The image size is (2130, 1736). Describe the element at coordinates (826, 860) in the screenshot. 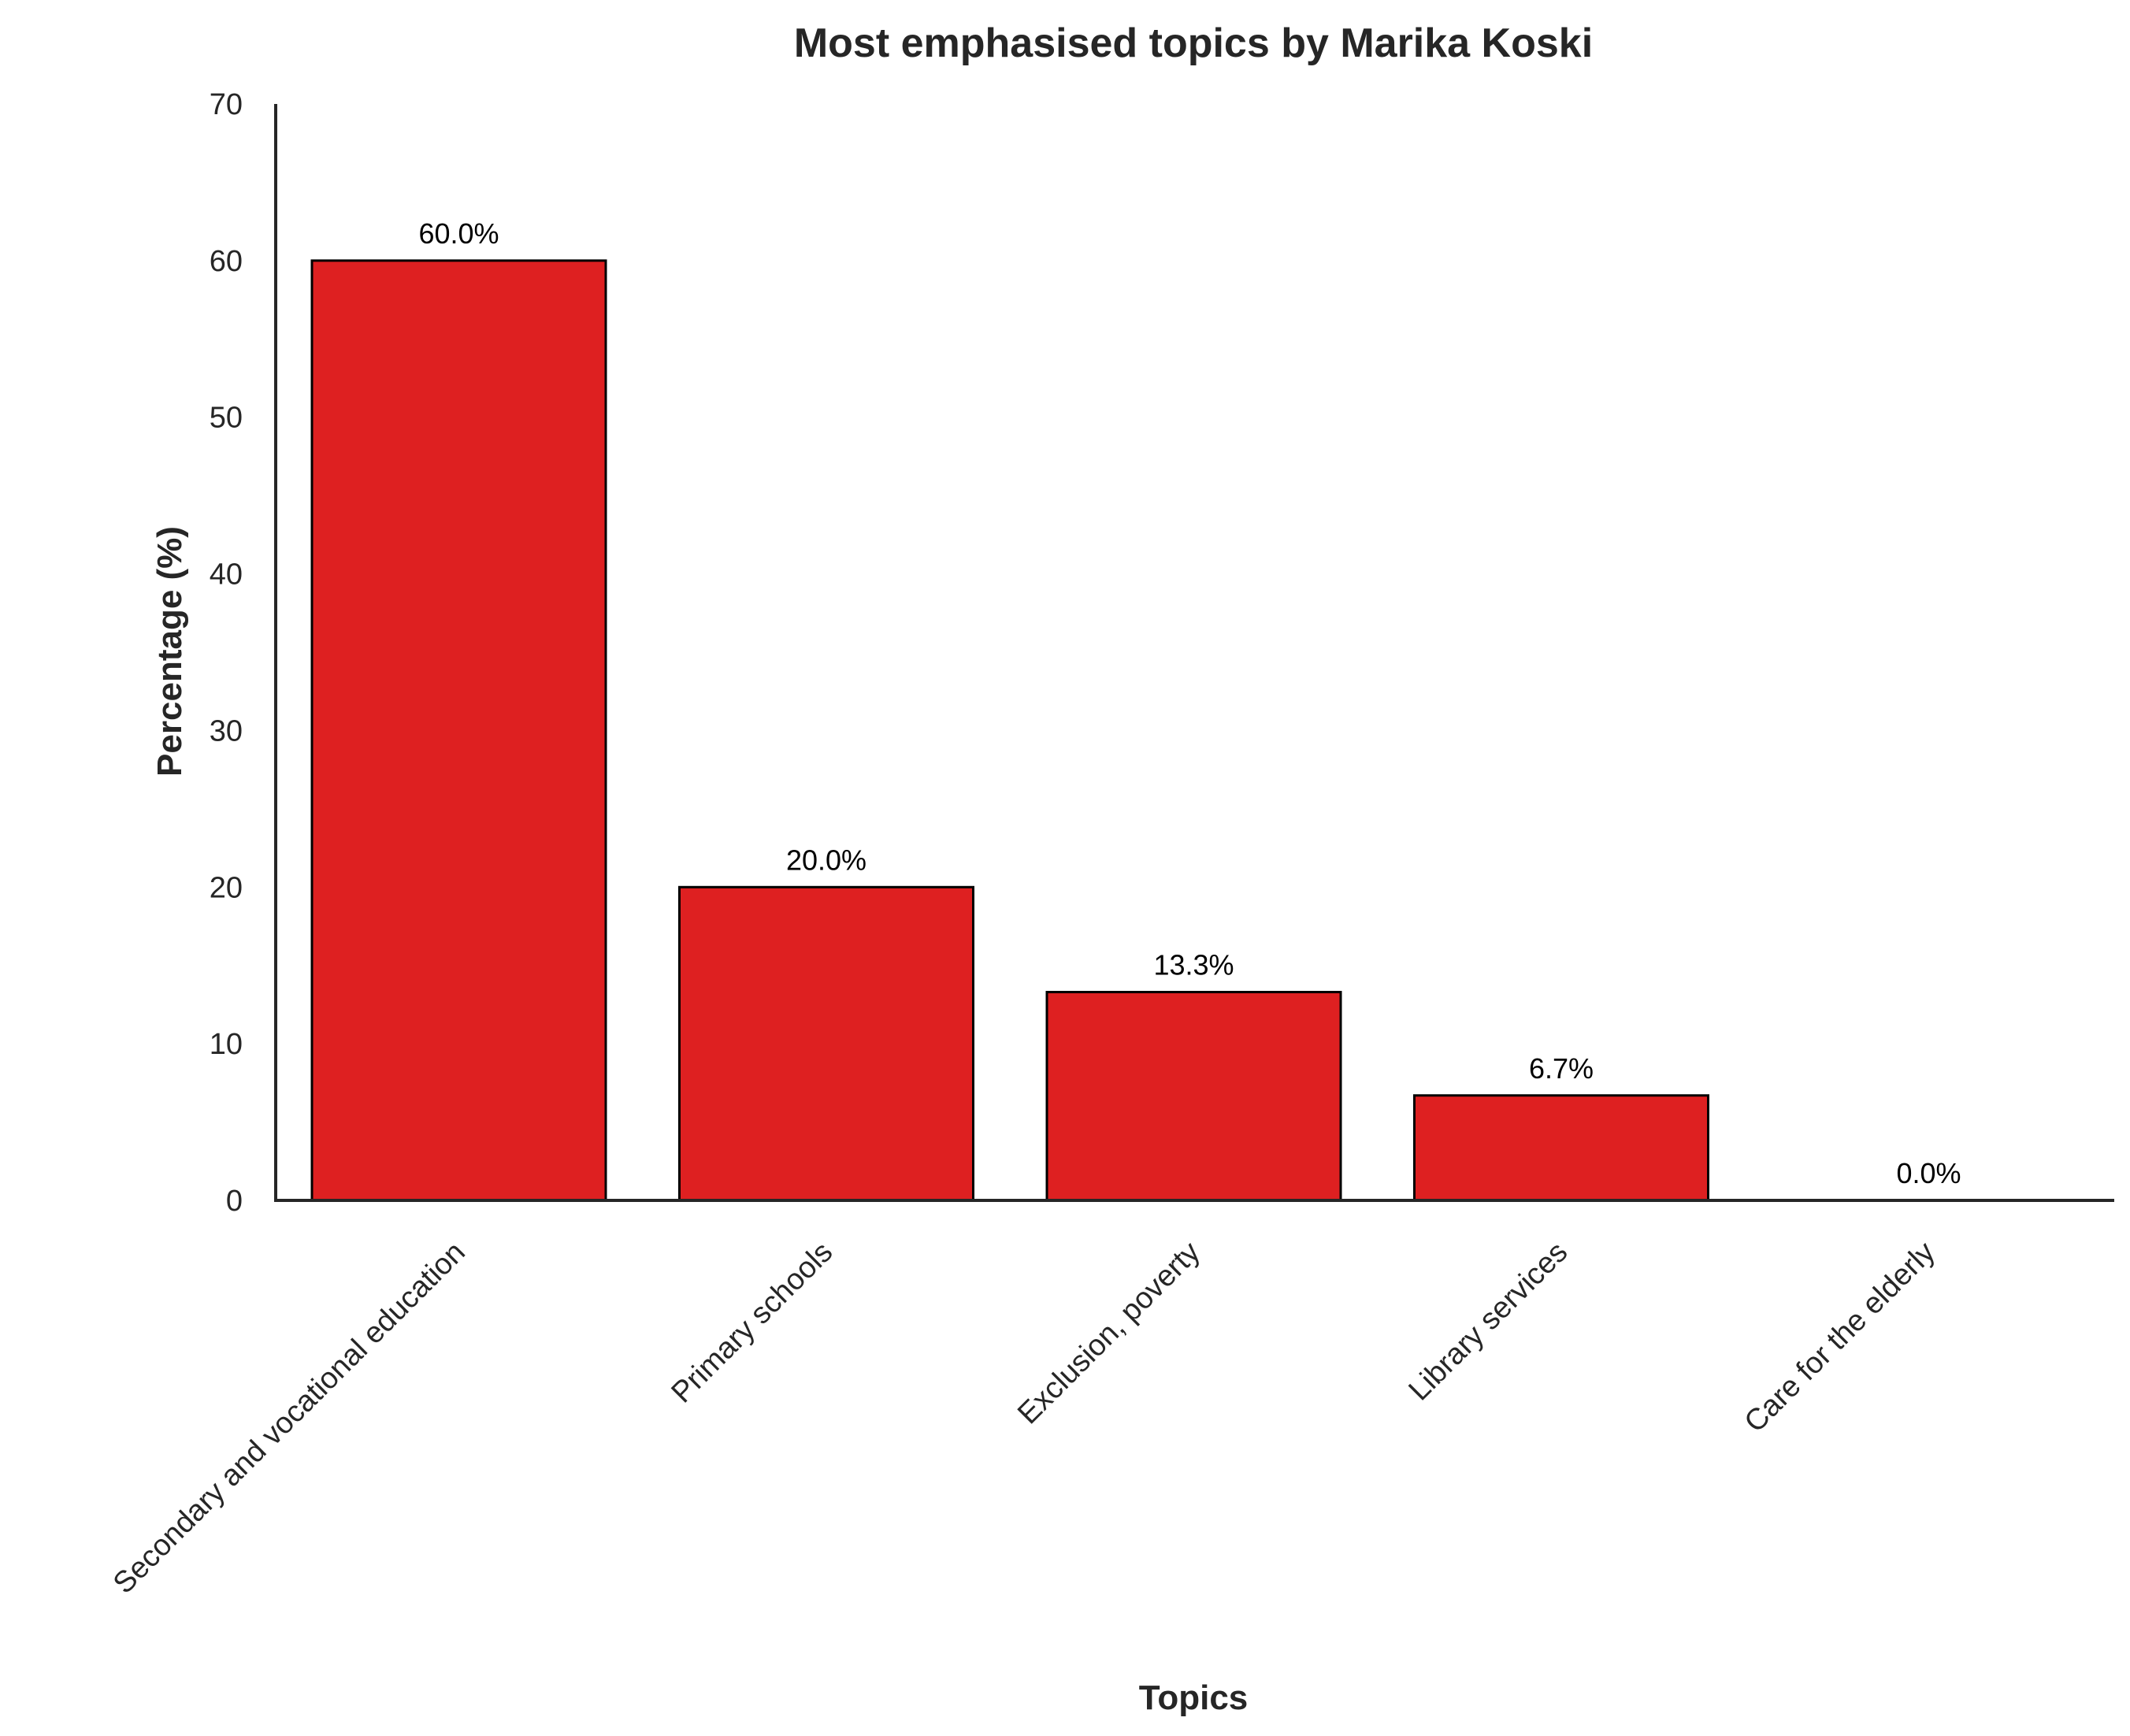

I see `bar-value-label: 20.0%` at that location.